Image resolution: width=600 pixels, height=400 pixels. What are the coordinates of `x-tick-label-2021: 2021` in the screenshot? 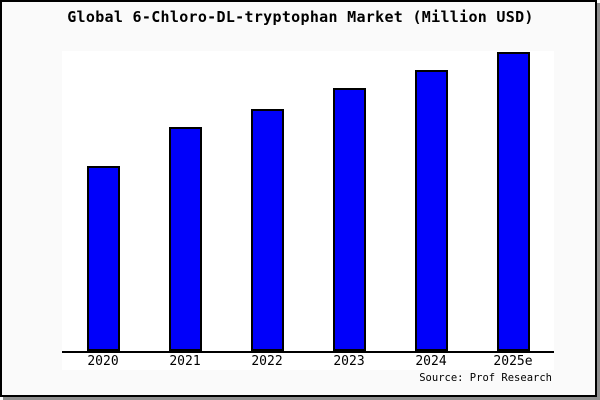 It's located at (185, 361).